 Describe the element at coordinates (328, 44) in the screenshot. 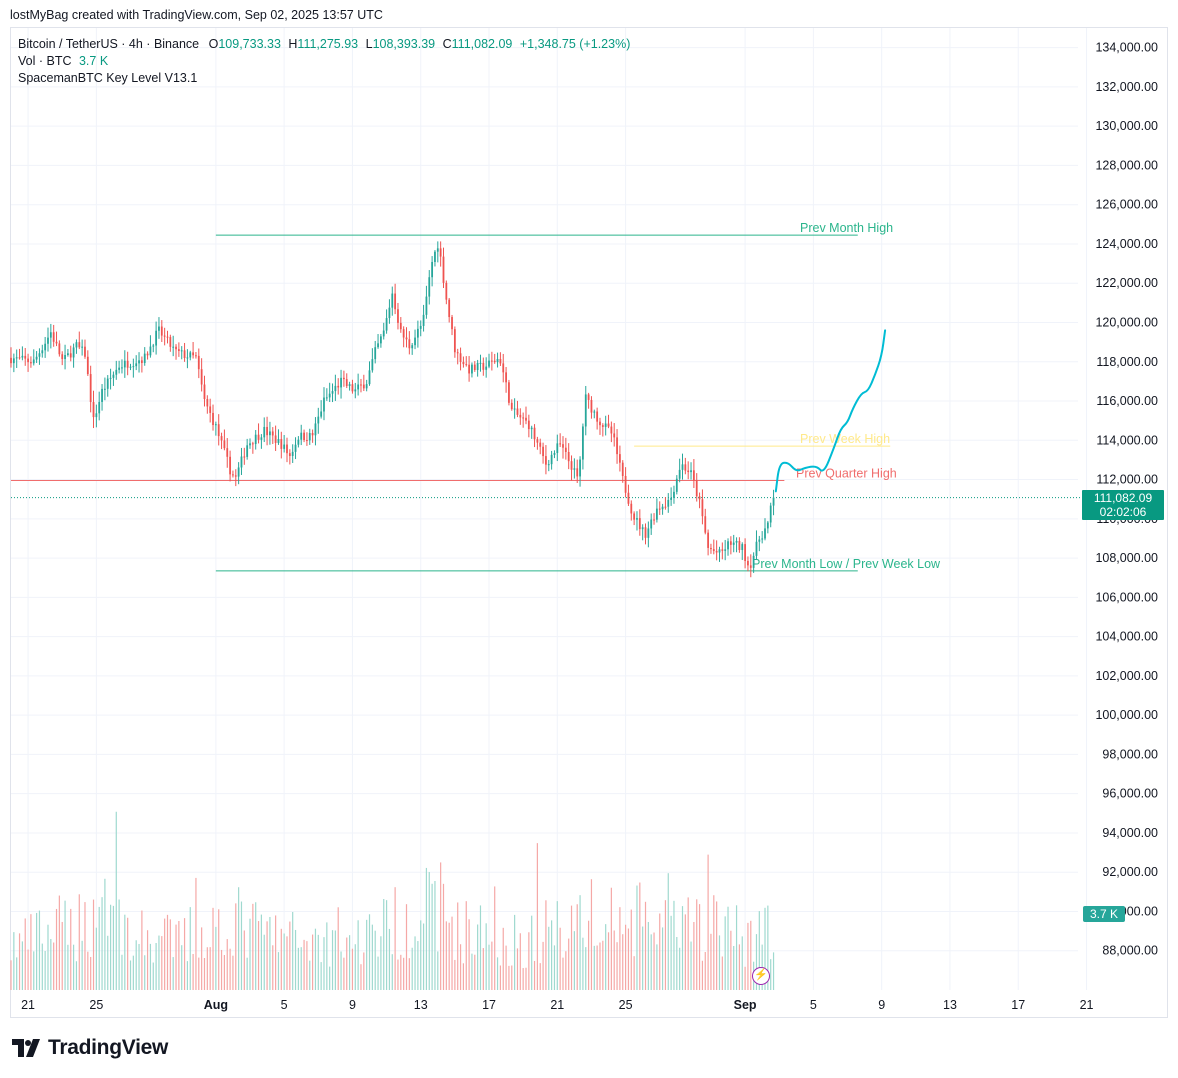

I see `high-value: 111,275.93` at that location.